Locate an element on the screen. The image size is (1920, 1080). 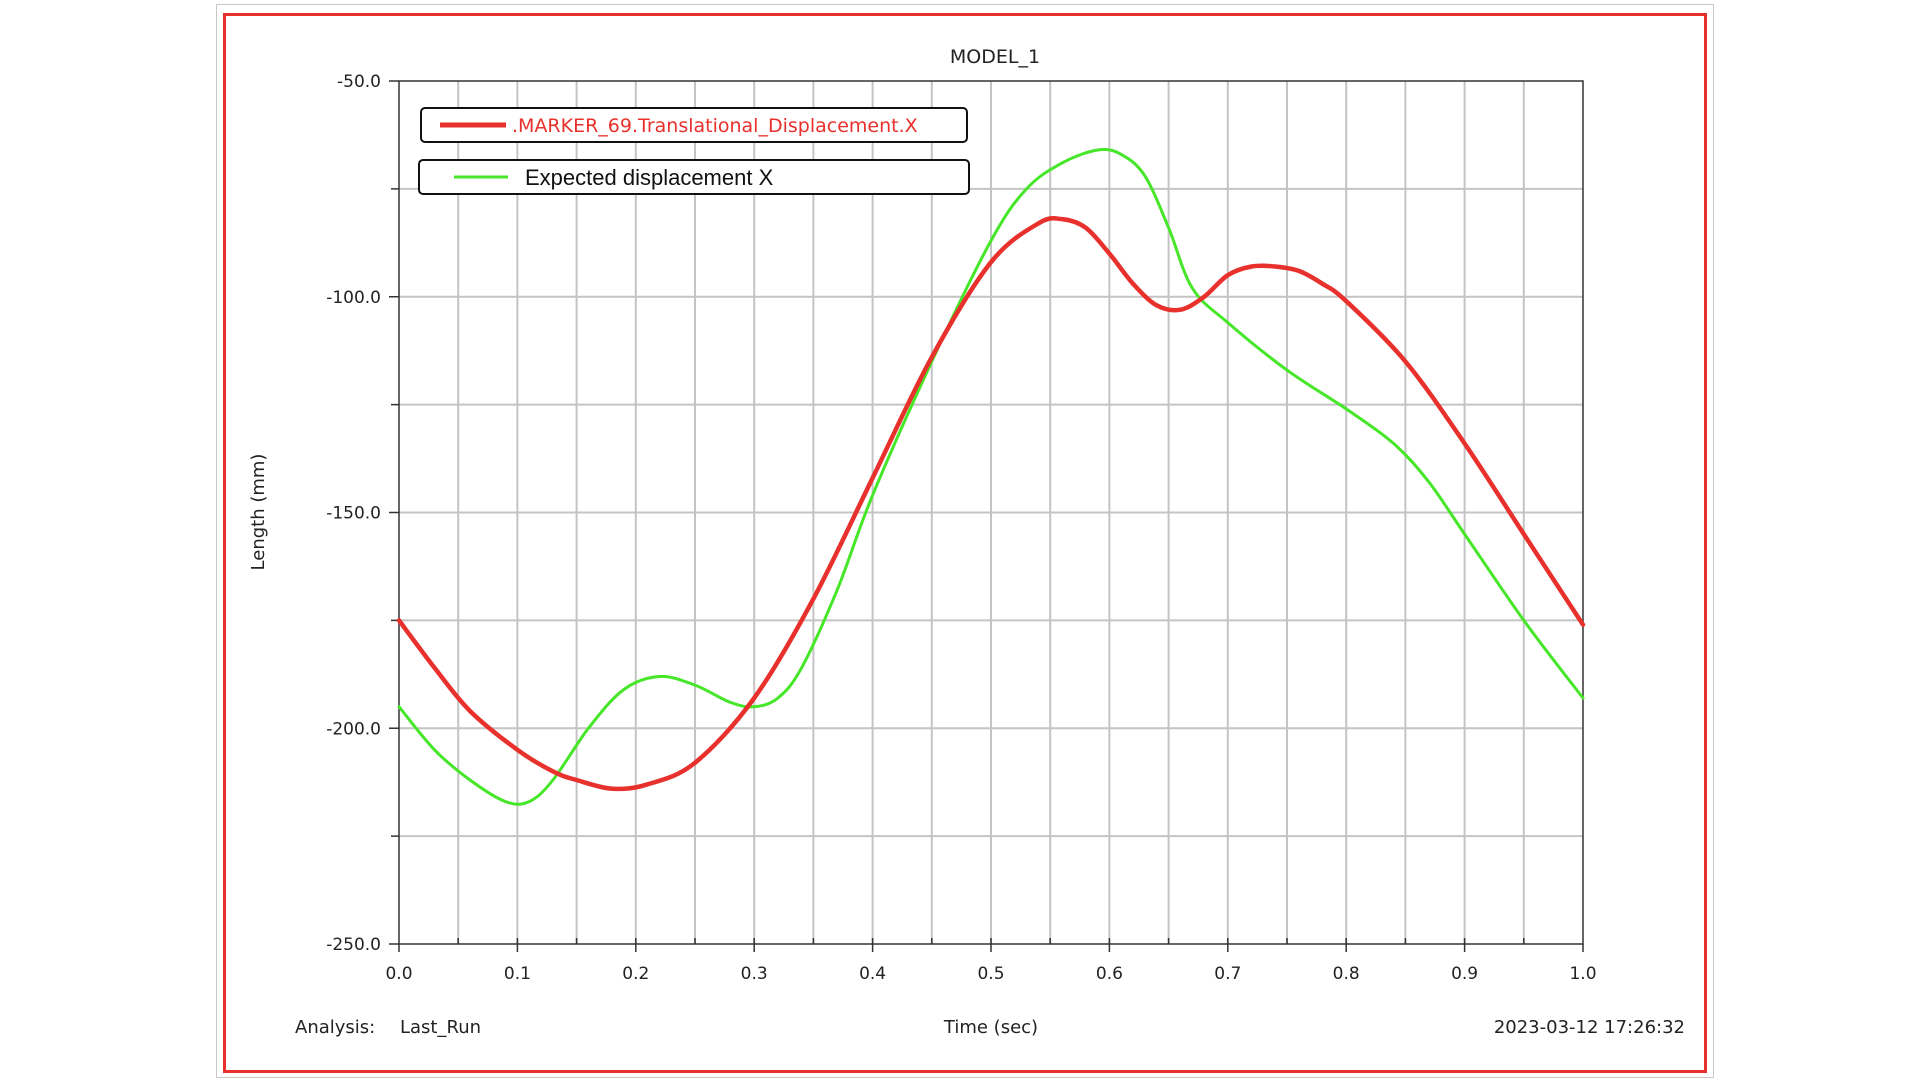
legend-entry-2-box is located at coordinates (694, 177).